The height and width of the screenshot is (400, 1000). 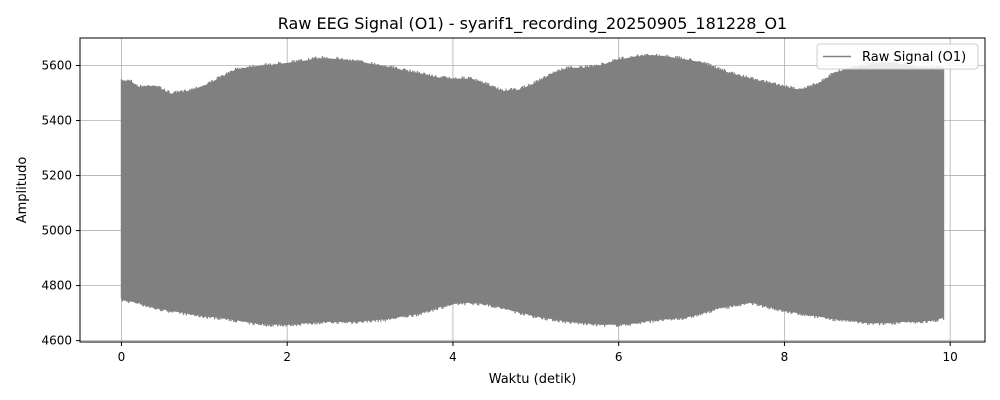 What do you see at coordinates (453, 357) in the screenshot?
I see `x-tick-label: 4` at bounding box center [453, 357].